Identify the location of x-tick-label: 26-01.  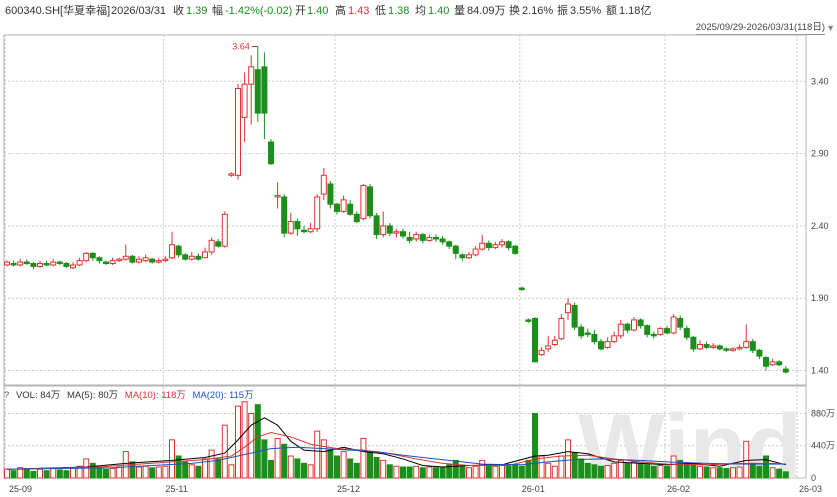
(533, 489).